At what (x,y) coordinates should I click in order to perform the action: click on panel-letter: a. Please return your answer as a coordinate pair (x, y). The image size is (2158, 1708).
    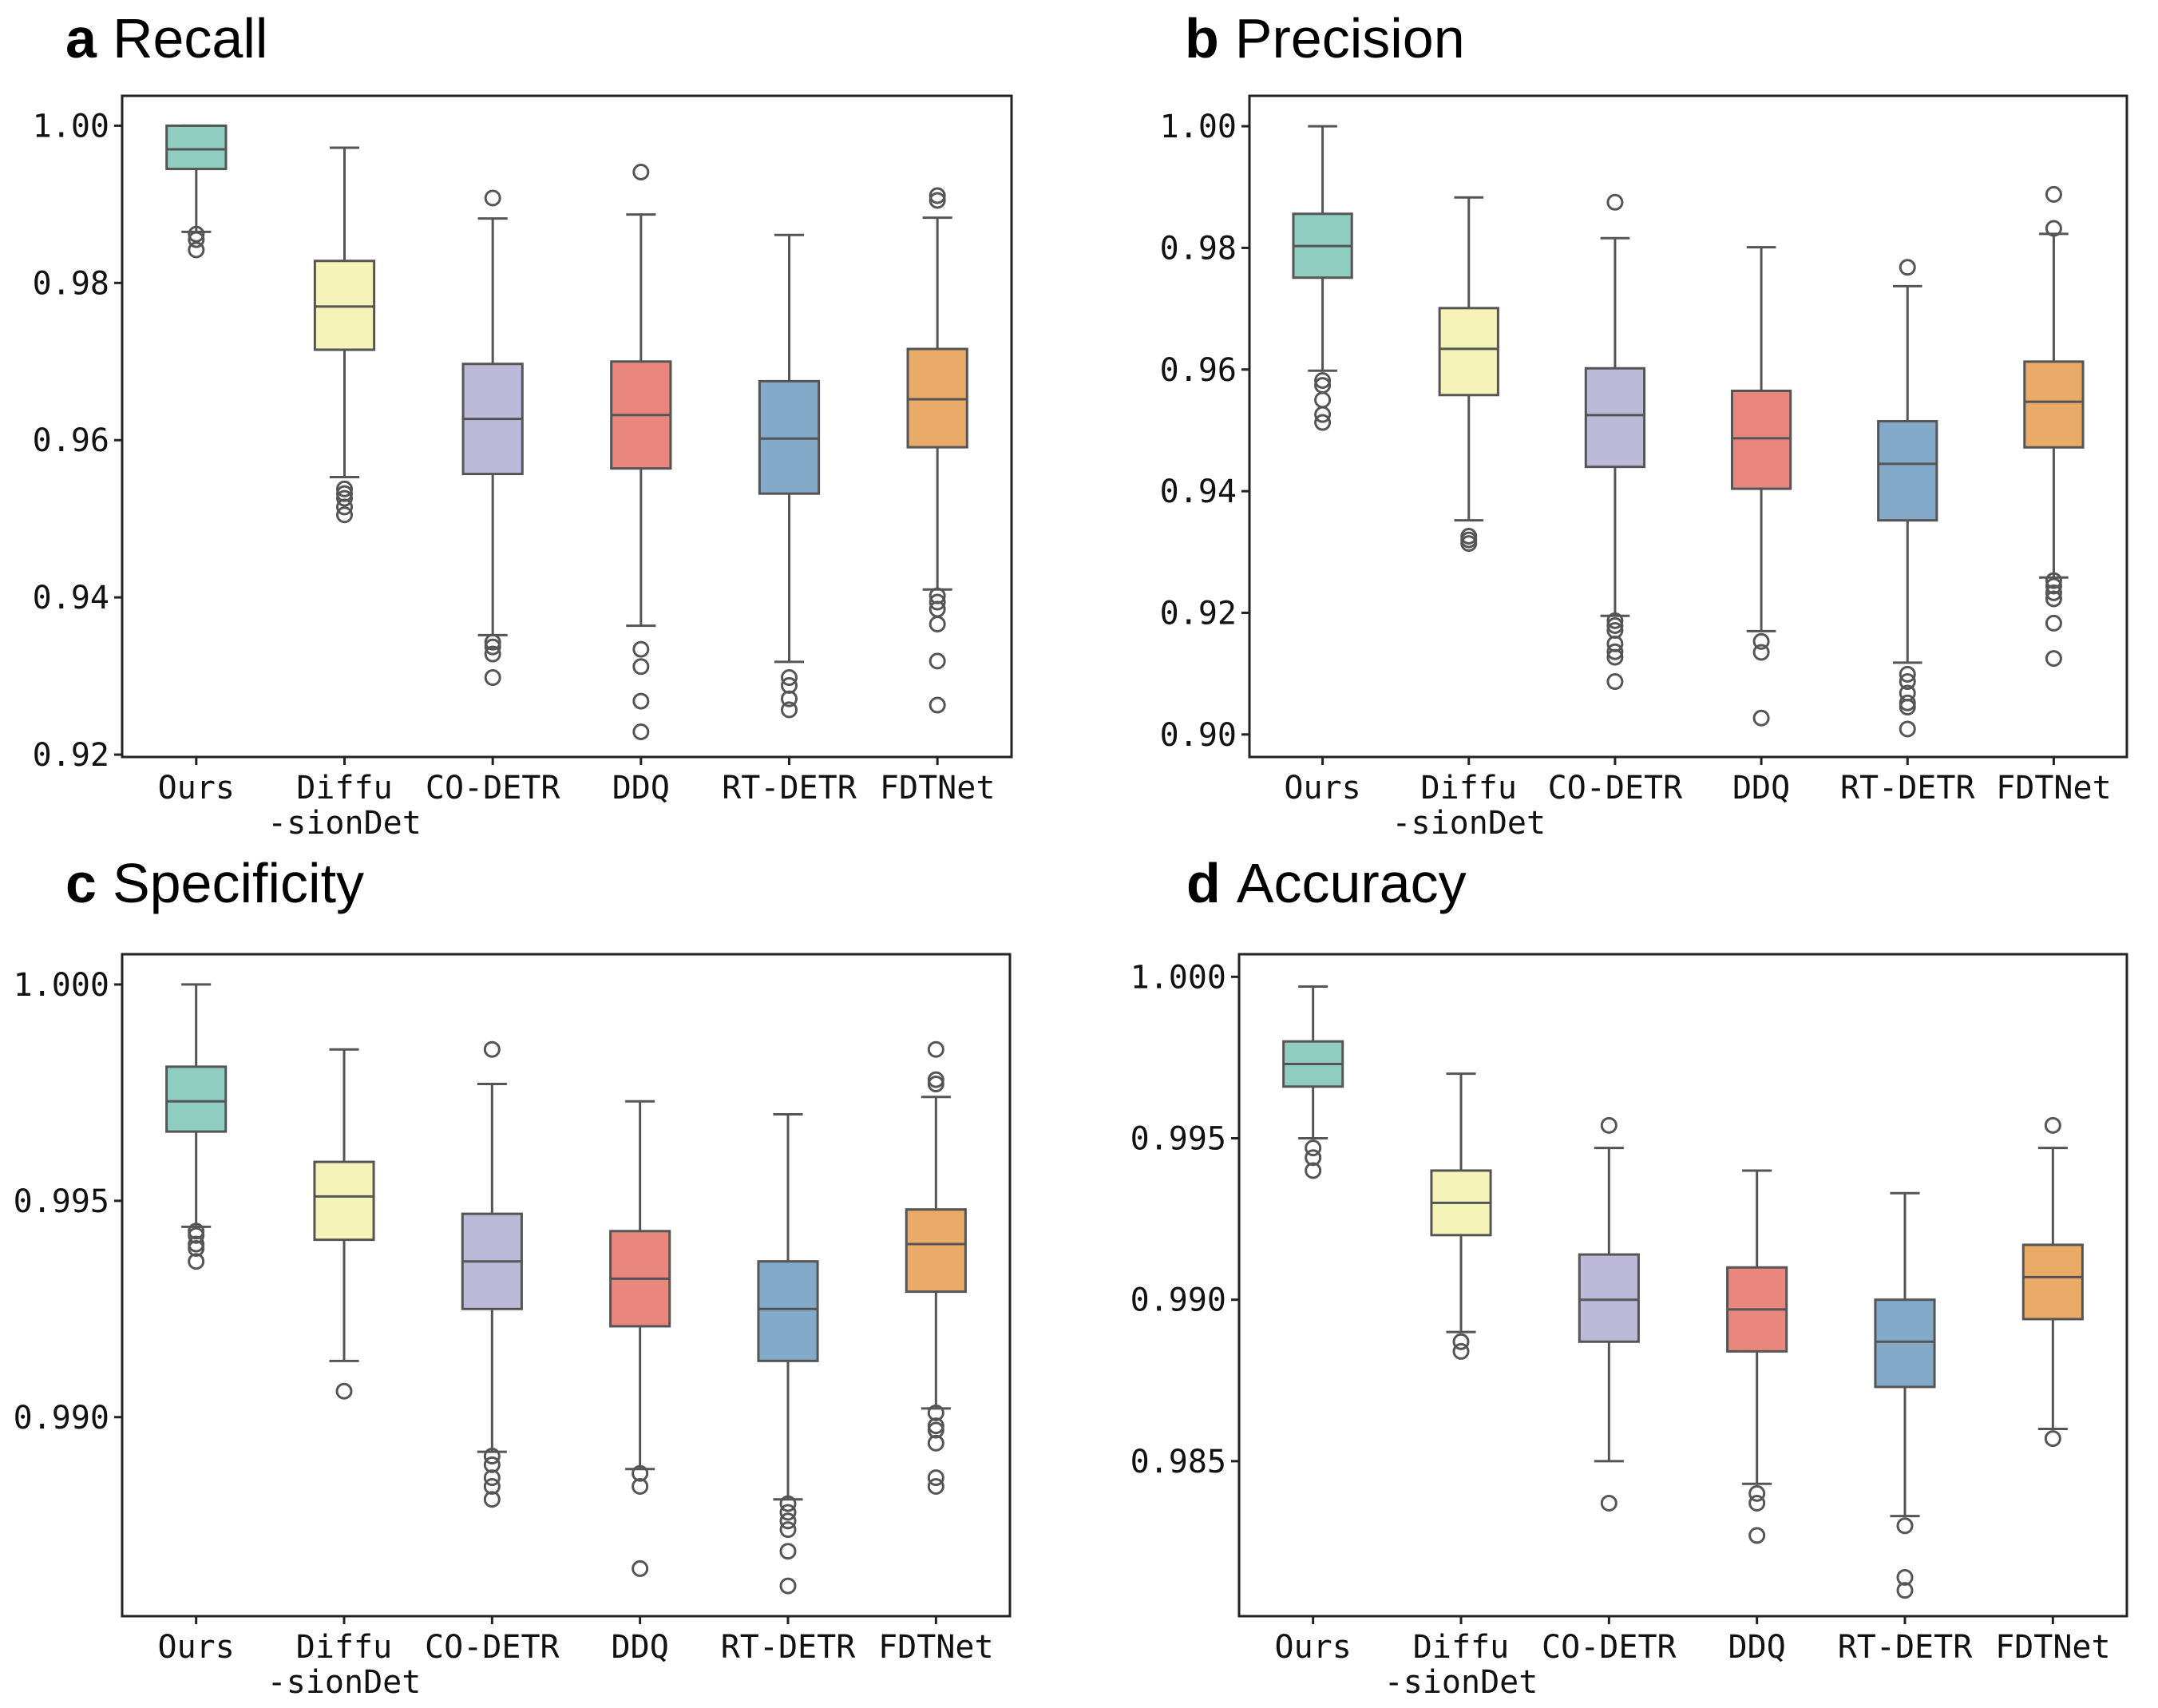
    Looking at the image, I should click on (81, 38).